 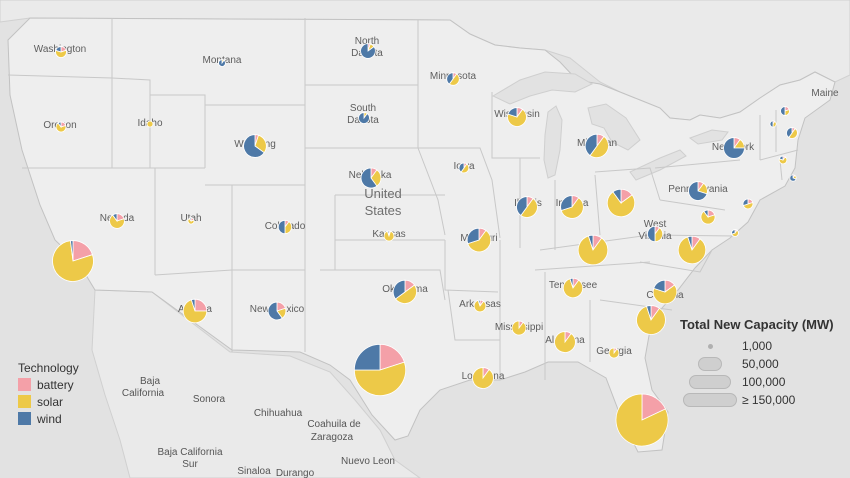 What do you see at coordinates (71, 251) in the screenshot?
I see `pie-slice-california-wind` at bounding box center [71, 251].